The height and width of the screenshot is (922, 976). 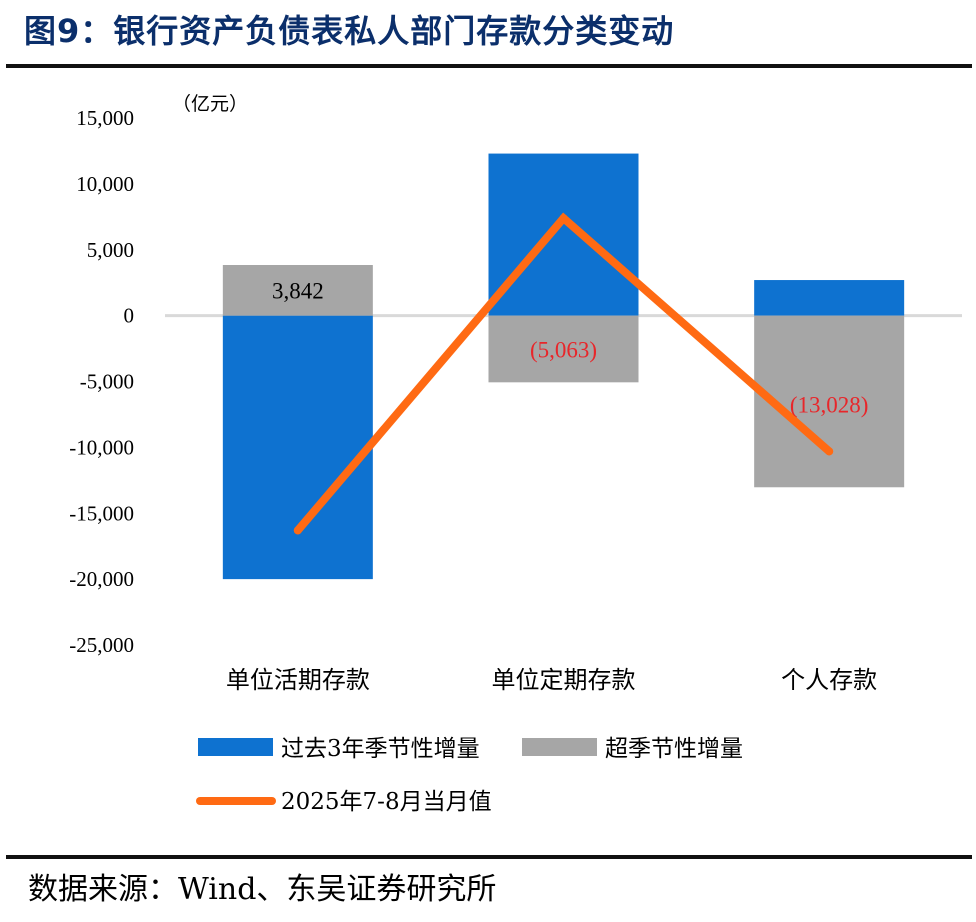 I want to click on x-axis-categories: 单位活期存款 单位定期存款 个人存款, so click(x=551, y=680).